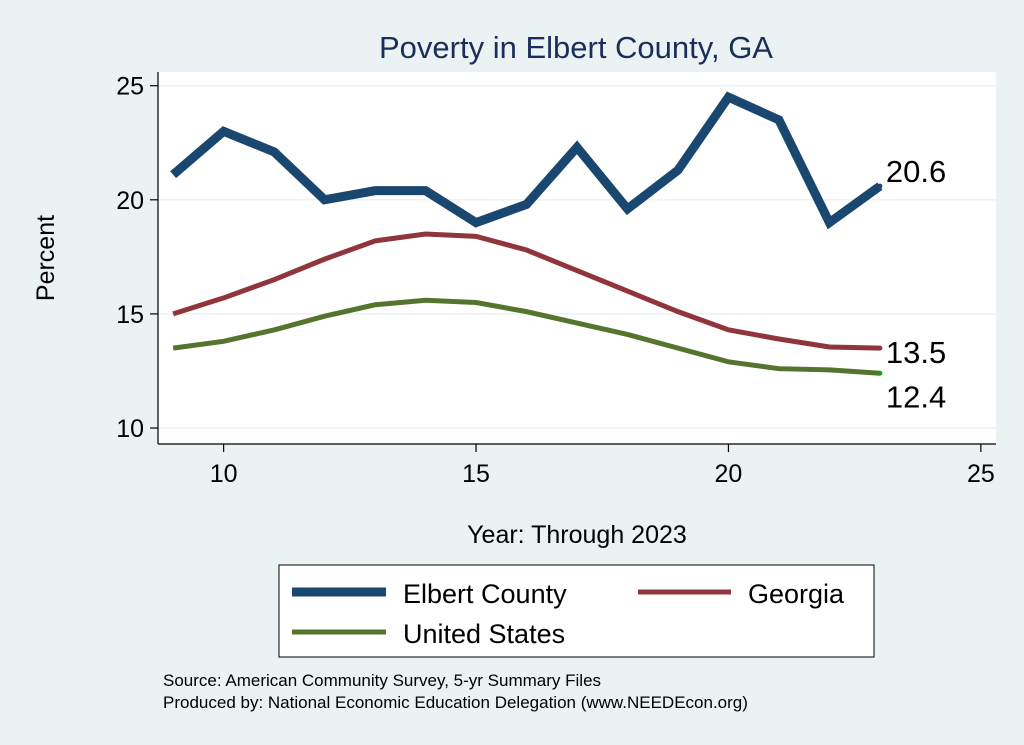 The height and width of the screenshot is (745, 1024). What do you see at coordinates (916, 396) in the screenshot?
I see `end-label-united-states: 12.4` at bounding box center [916, 396].